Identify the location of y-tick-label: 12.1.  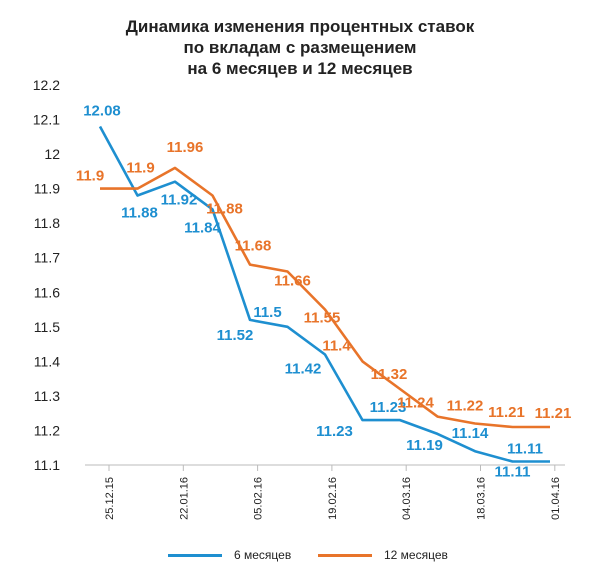
(46, 120).